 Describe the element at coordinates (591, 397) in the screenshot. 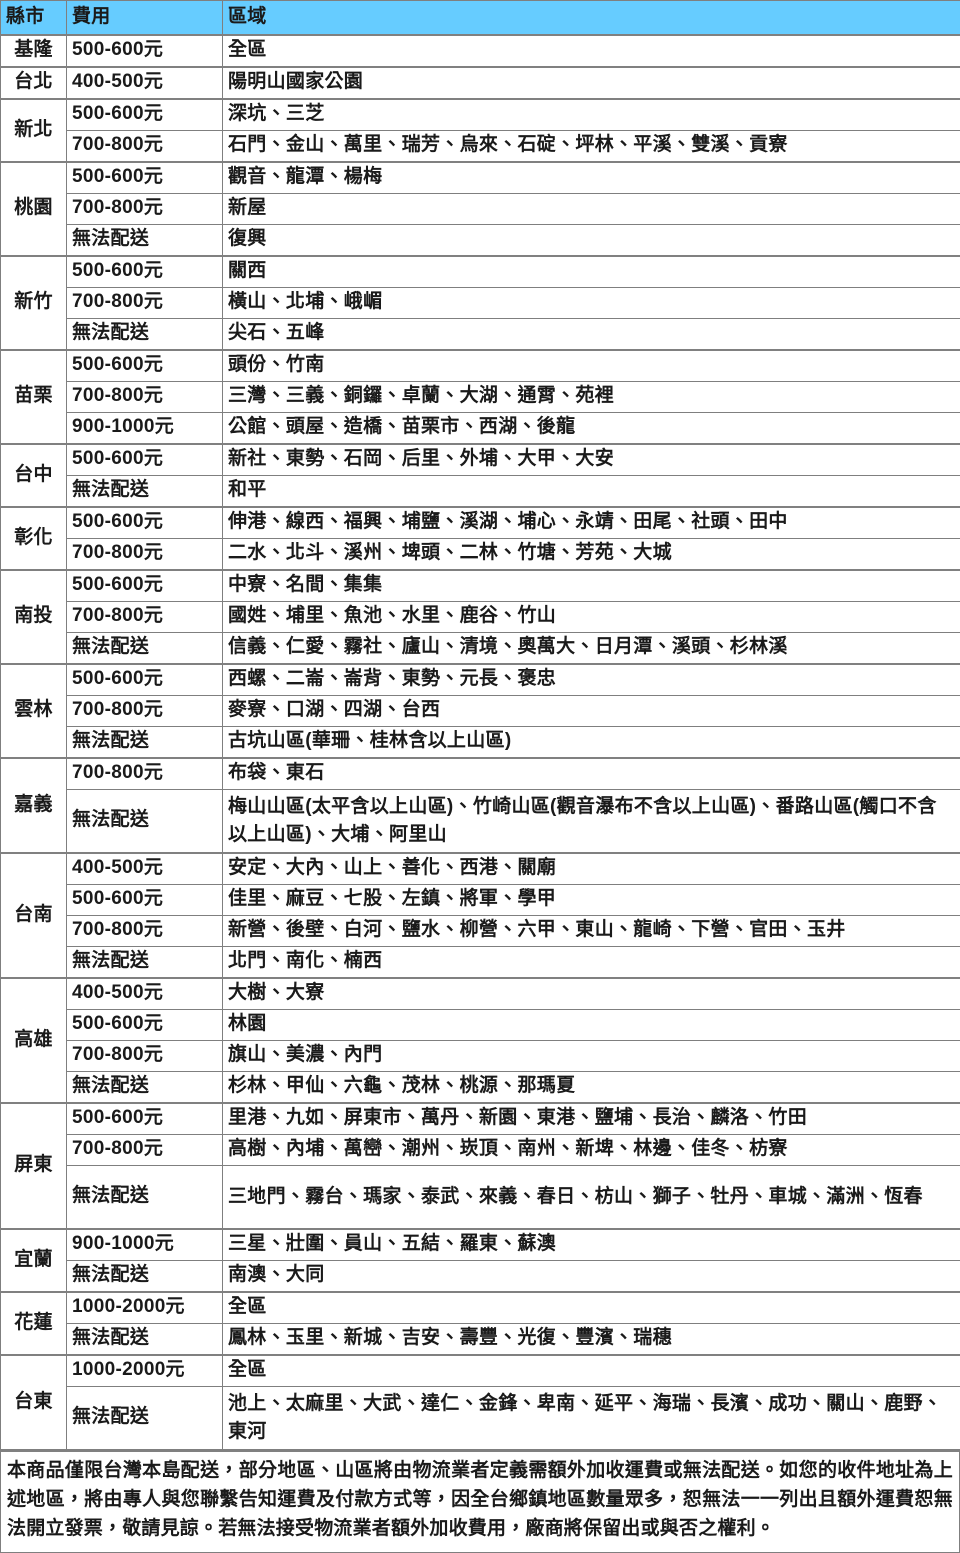

I see `cell-area: 三灣、三義、銅鑼、卓蘭、大湖、通霄、苑裡` at that location.